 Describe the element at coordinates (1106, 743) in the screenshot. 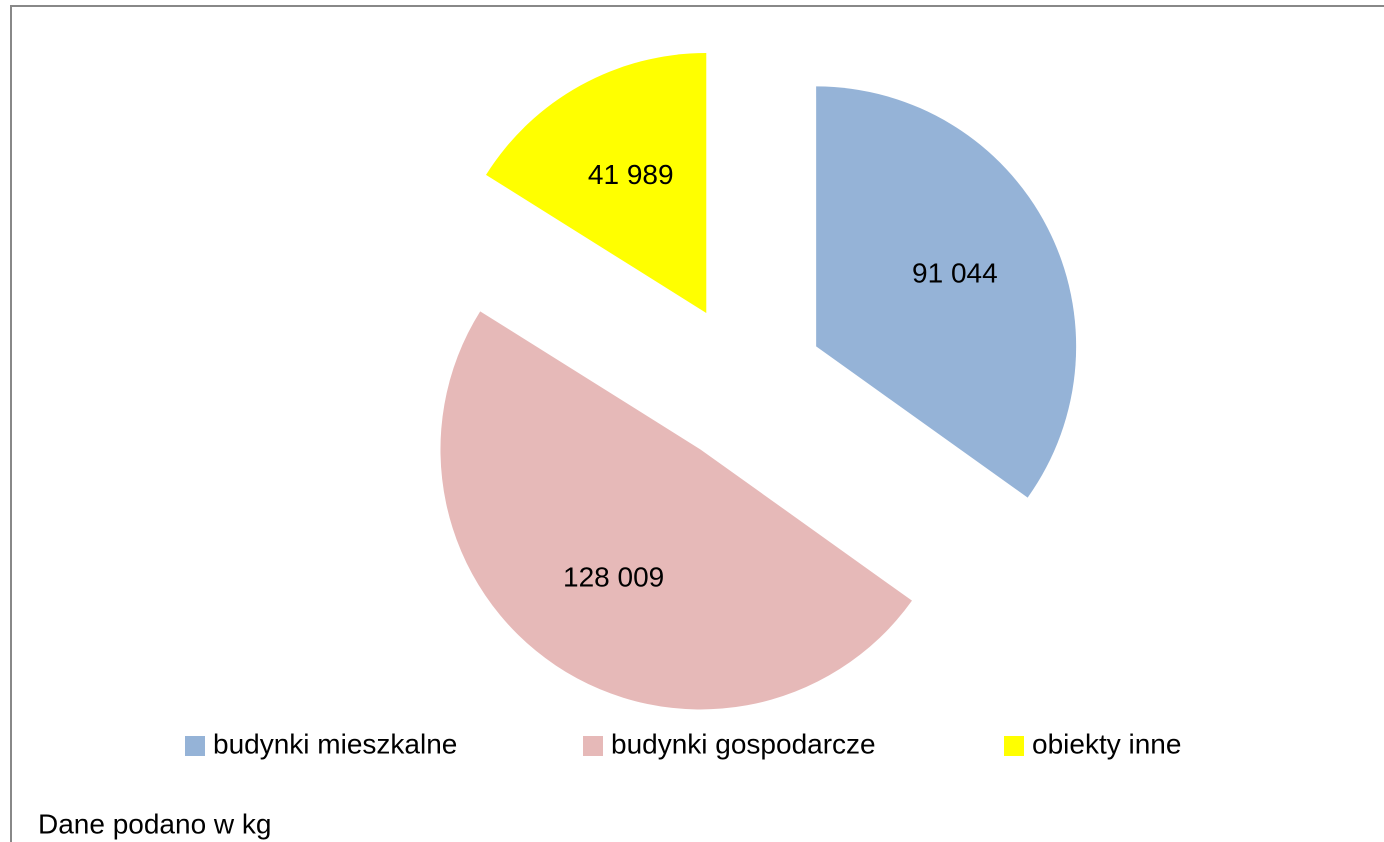

I see `legend-label: obiekty inne` at that location.